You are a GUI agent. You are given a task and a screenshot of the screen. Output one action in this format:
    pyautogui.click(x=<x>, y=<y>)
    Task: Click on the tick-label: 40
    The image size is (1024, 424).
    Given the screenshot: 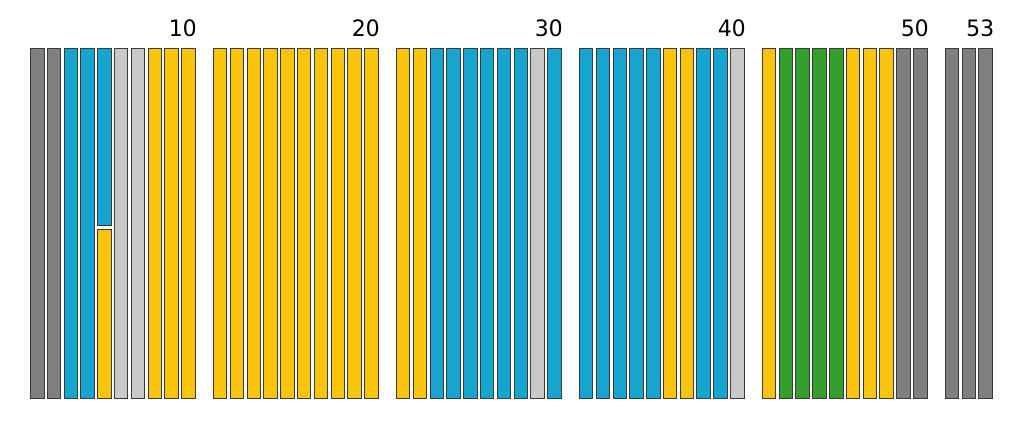 What is the action you would take?
    pyautogui.click(x=731, y=29)
    